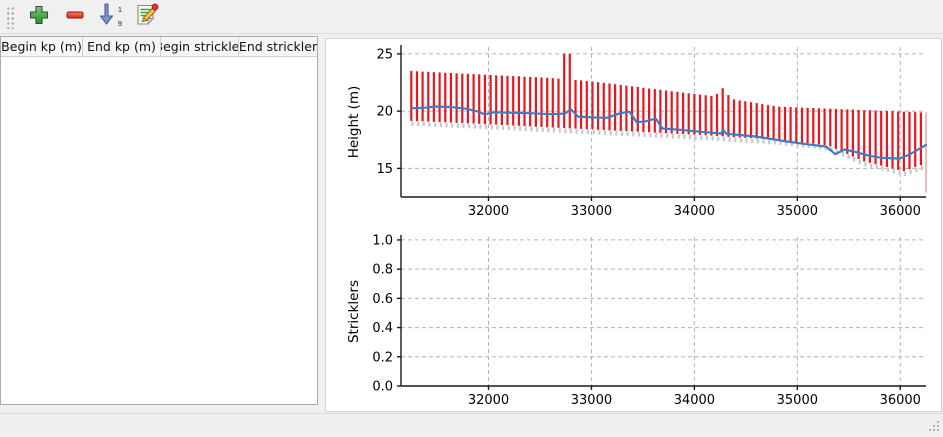  I want to click on svg-text: 0.6, so click(382, 299).